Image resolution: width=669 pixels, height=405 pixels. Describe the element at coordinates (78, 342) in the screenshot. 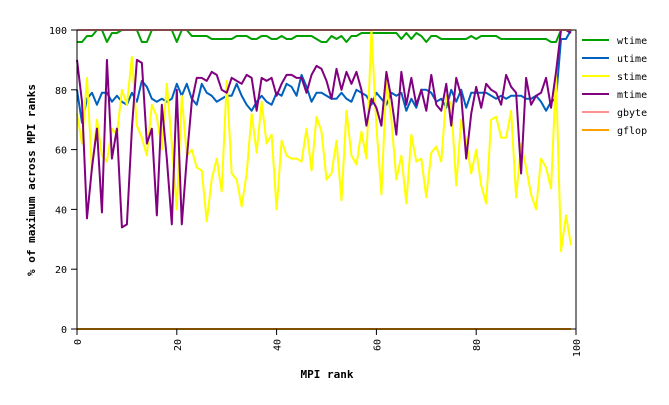

I see `x-tick-label: 0` at that location.